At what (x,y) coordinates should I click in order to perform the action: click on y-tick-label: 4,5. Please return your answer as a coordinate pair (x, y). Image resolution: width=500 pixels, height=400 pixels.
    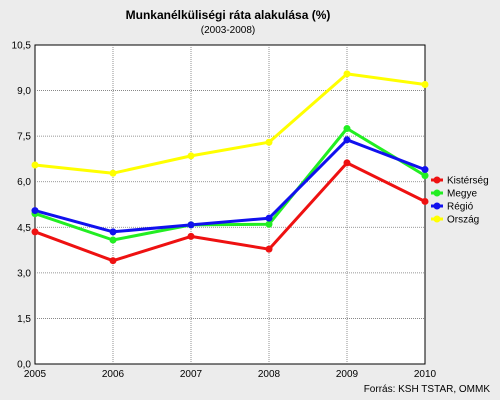
    Looking at the image, I should click on (24, 228).